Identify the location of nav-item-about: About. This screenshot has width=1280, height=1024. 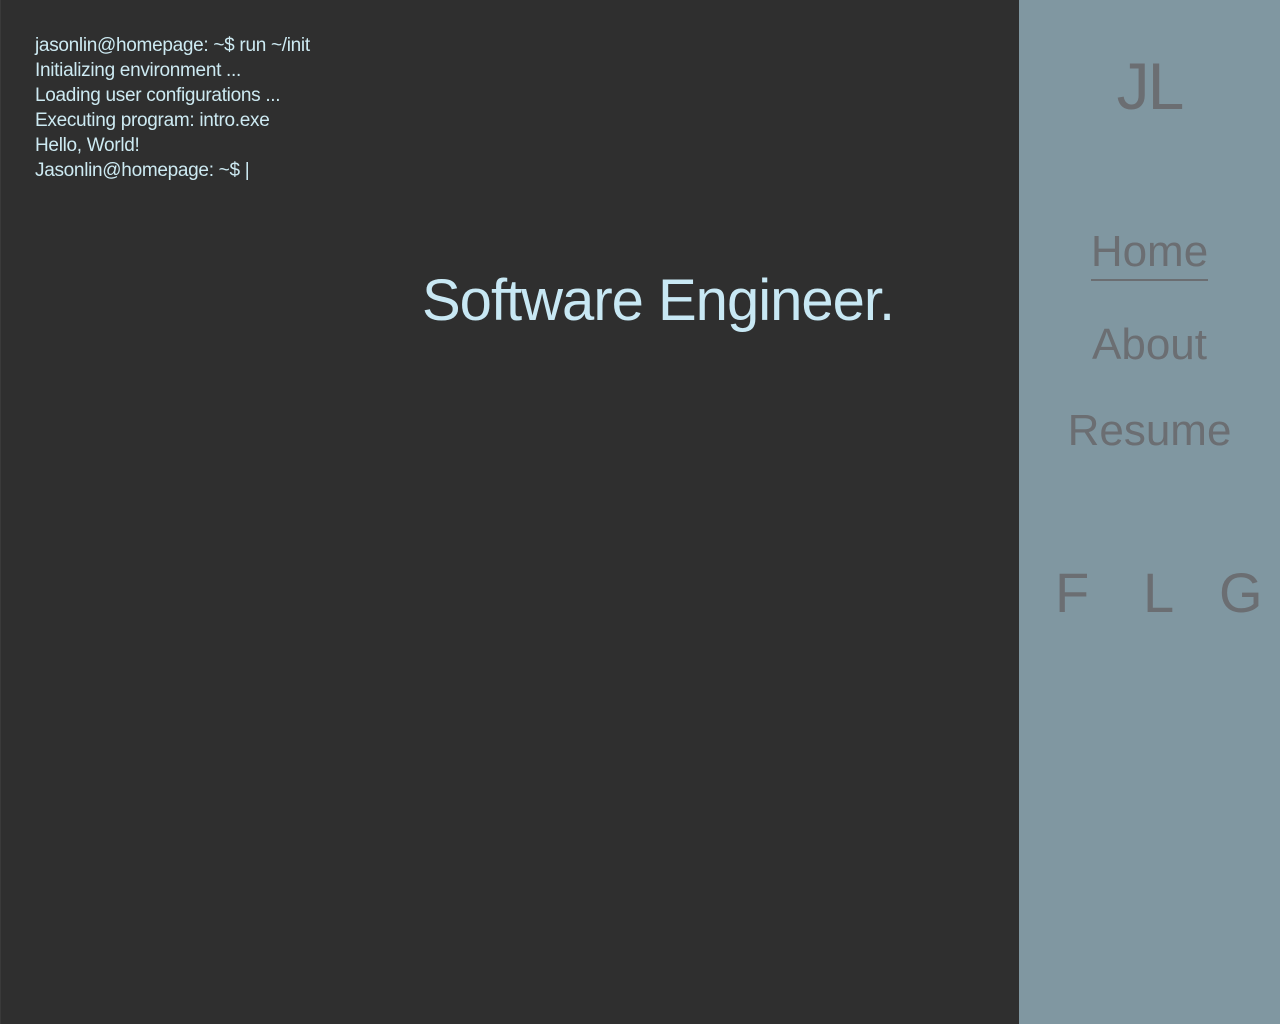
(1149, 345).